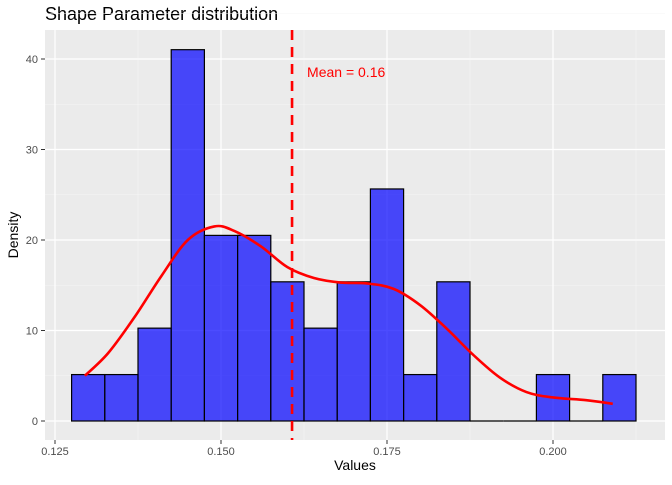  I want to click on y-tick-label: 40, so click(32, 60).